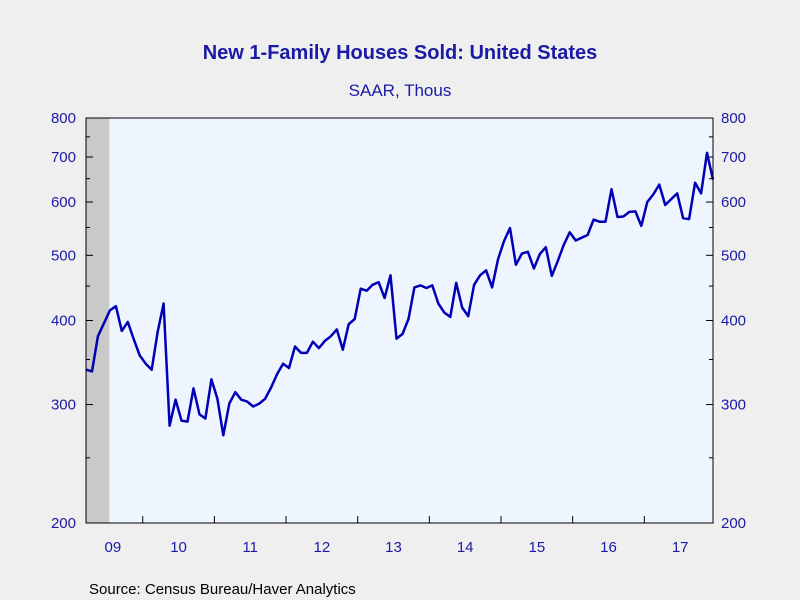 This screenshot has height=600, width=800. What do you see at coordinates (393, 547) in the screenshot?
I see `x-tick-label: 13` at bounding box center [393, 547].